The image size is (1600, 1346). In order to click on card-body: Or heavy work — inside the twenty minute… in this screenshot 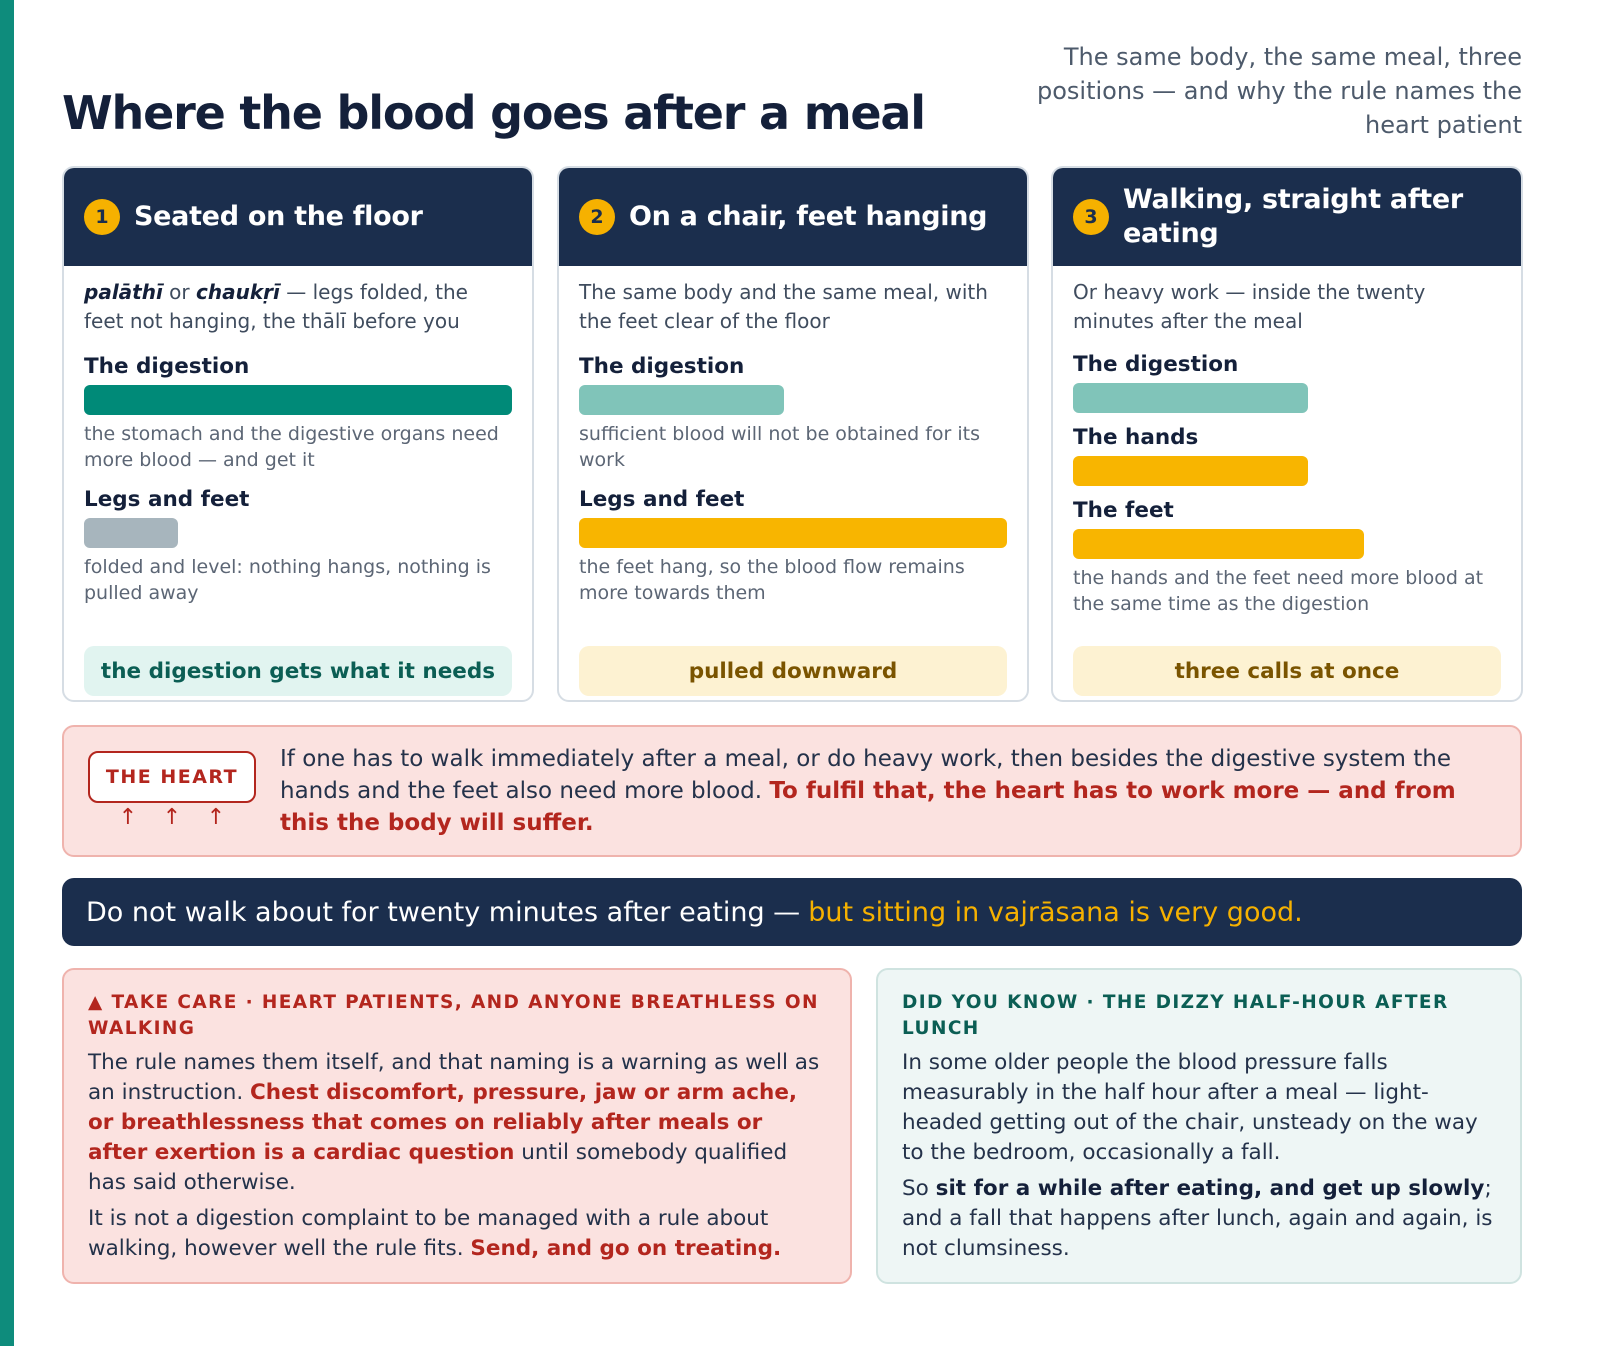, I will do `click(1287, 489)`.